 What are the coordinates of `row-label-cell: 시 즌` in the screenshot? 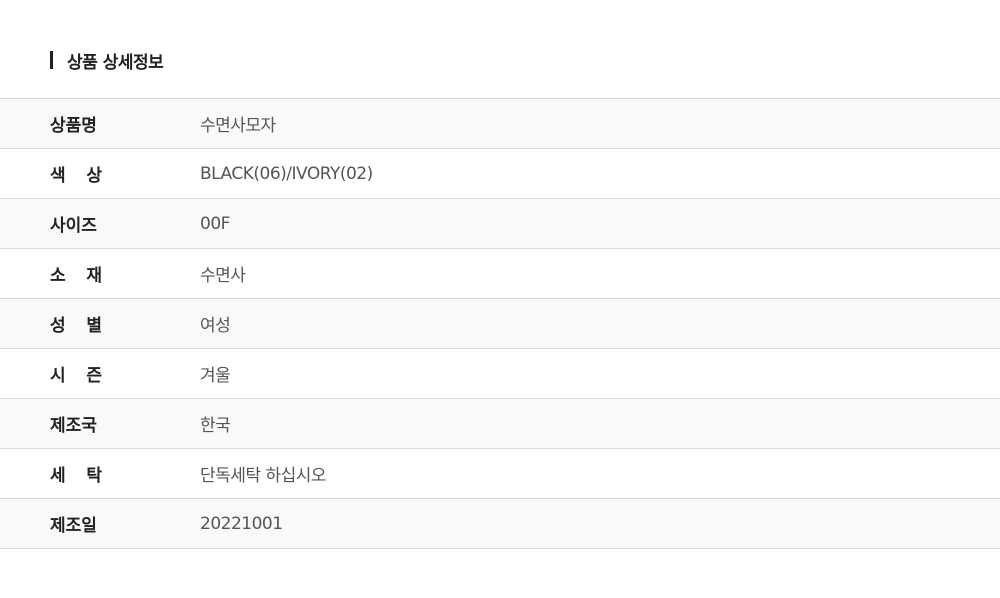 It's located at (100, 374).